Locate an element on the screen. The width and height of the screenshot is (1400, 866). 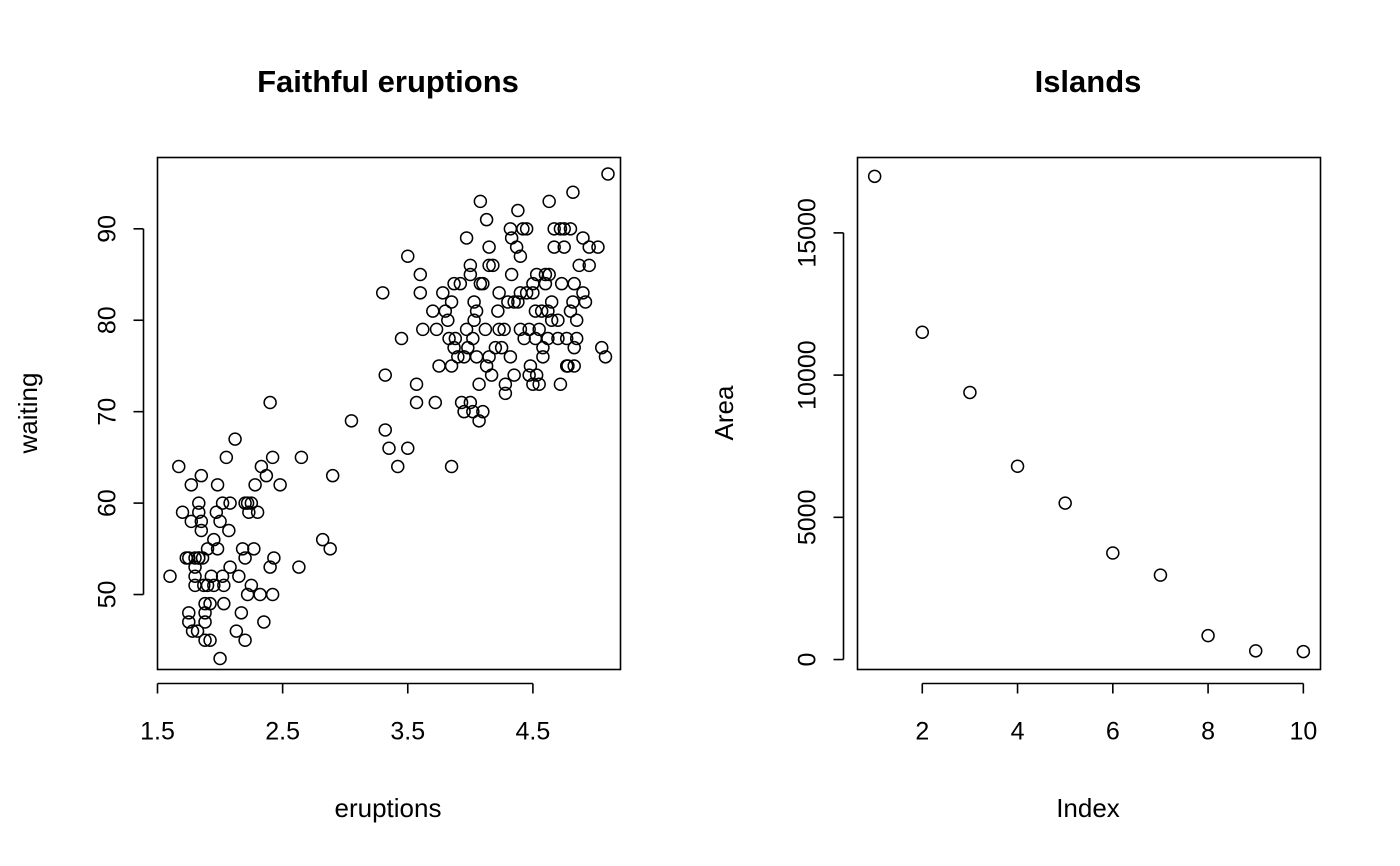
y-tick-label: 5000 is located at coordinates (808, 518).